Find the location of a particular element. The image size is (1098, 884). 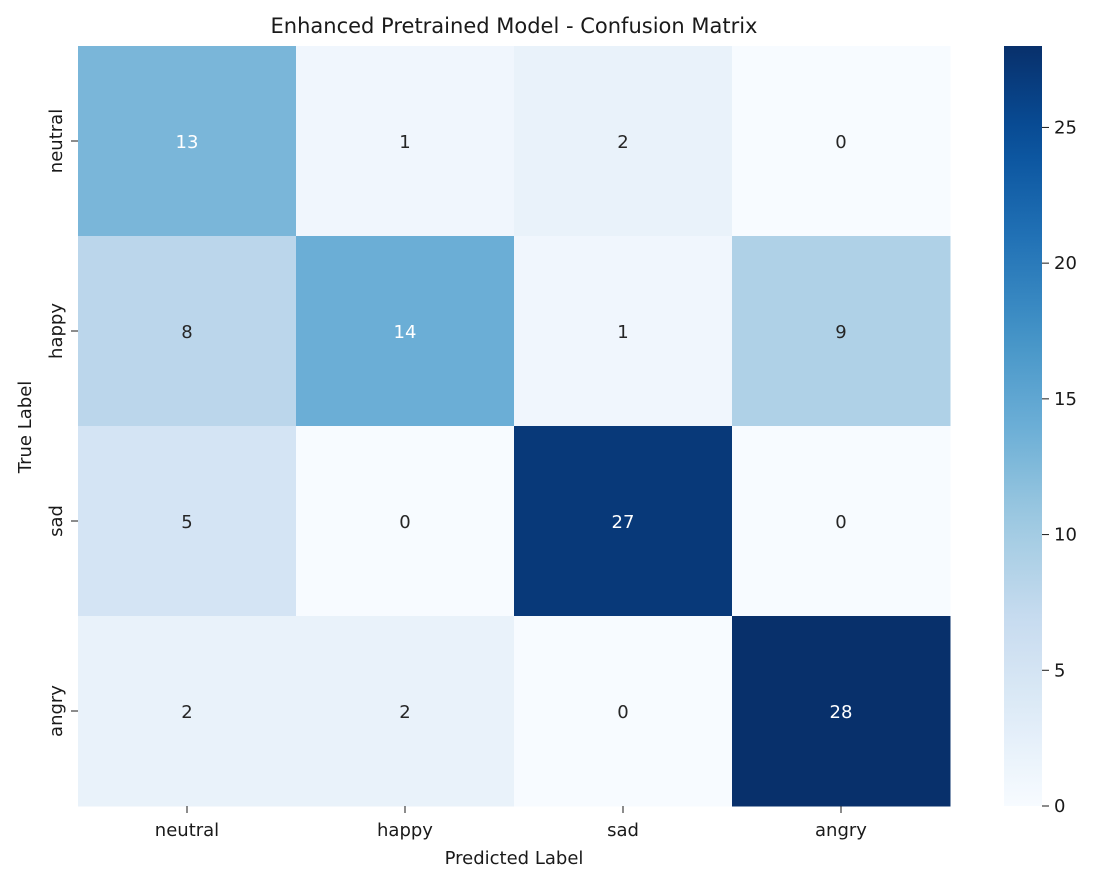

heatmap-cell-happy-angry is located at coordinates (841, 331).